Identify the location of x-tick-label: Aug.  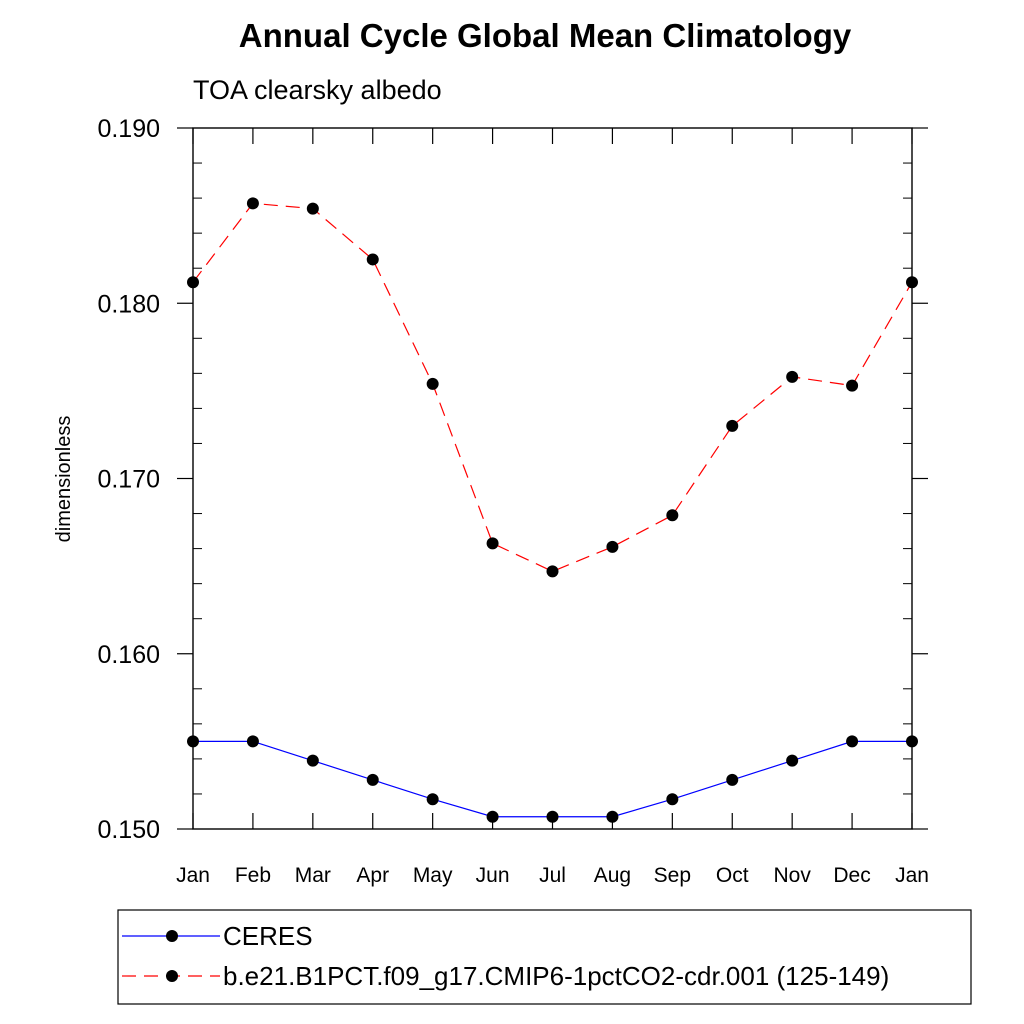
(612, 875).